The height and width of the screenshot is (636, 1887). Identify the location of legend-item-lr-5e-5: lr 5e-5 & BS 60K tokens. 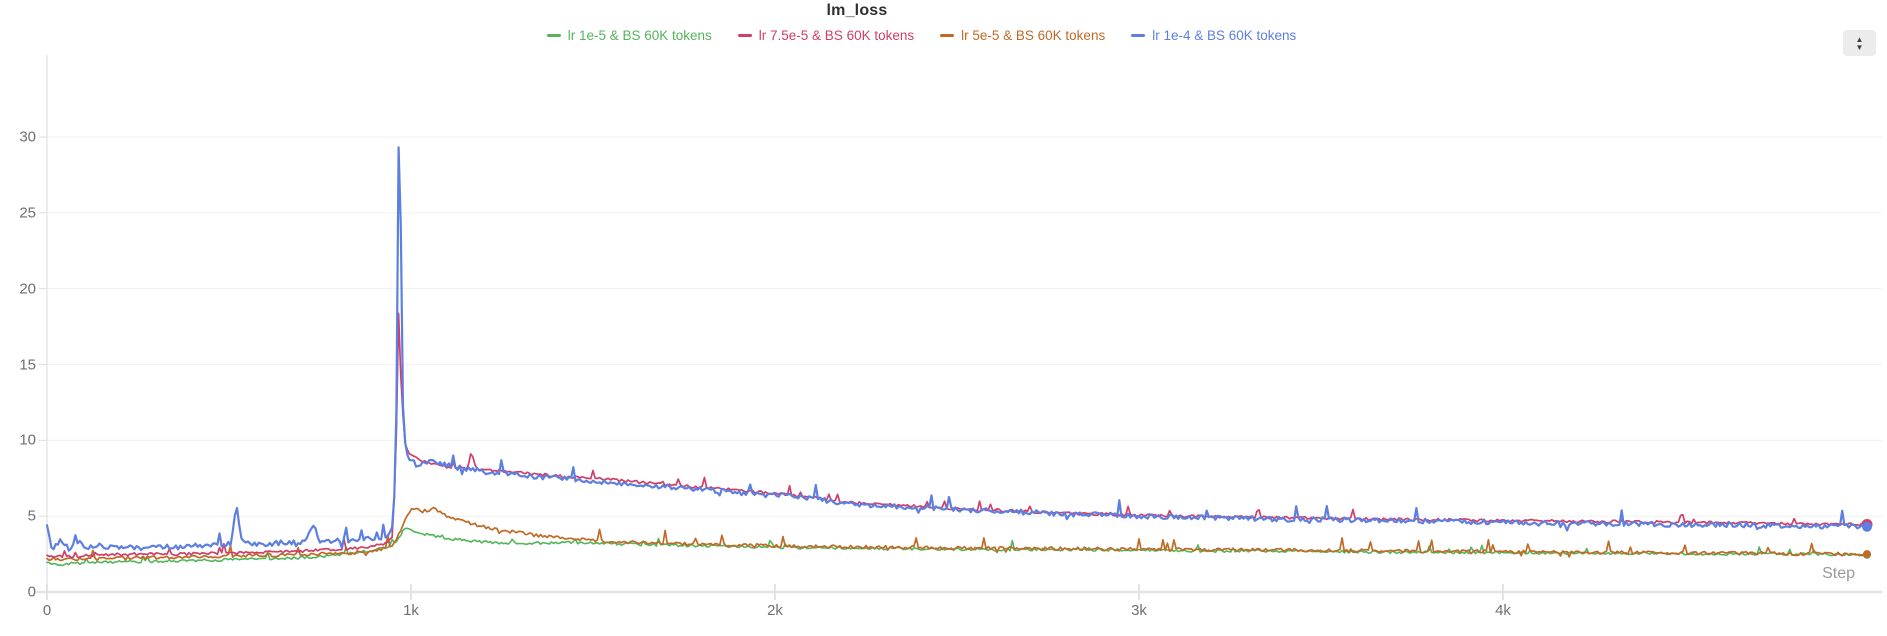
(1022, 35).